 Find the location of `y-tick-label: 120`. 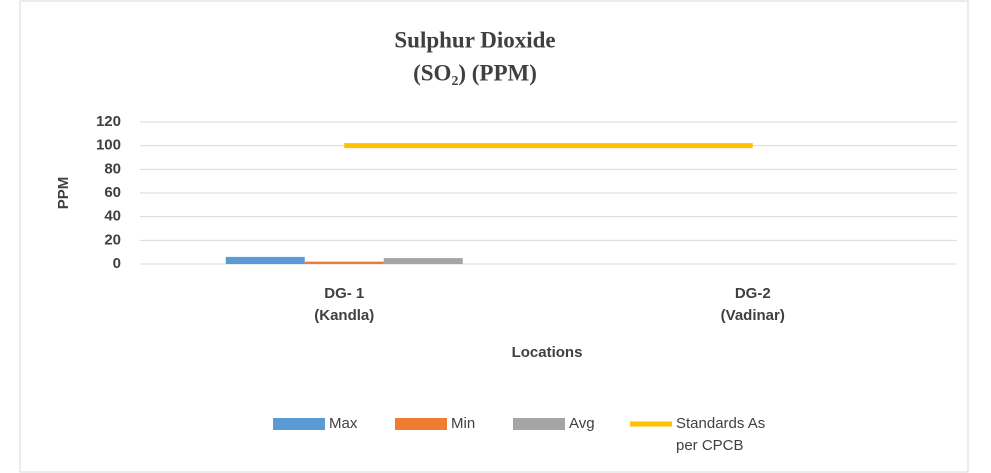

y-tick-label: 120 is located at coordinates (108, 121).